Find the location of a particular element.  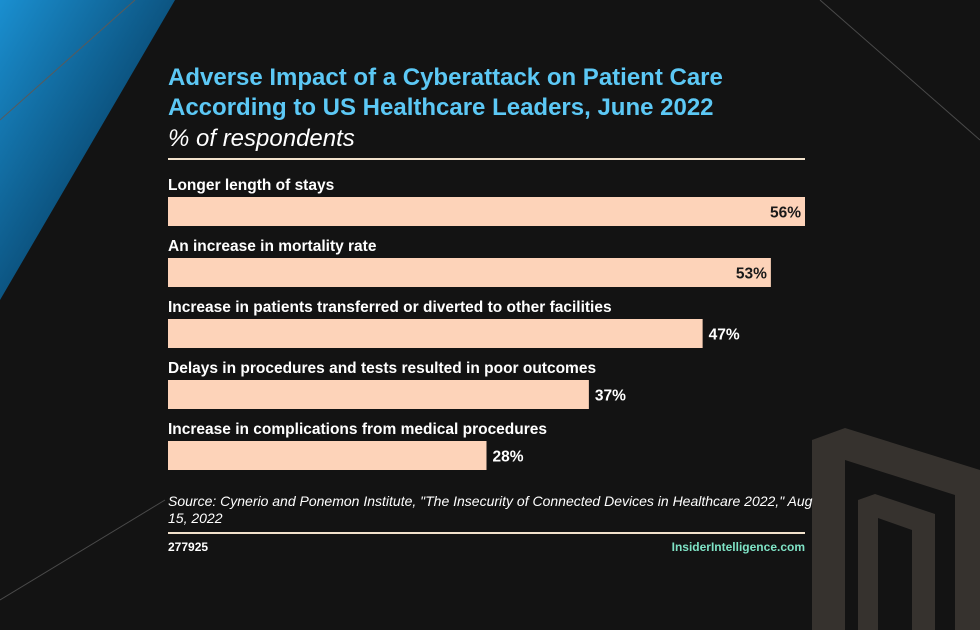

bottom-rule is located at coordinates (486, 533).